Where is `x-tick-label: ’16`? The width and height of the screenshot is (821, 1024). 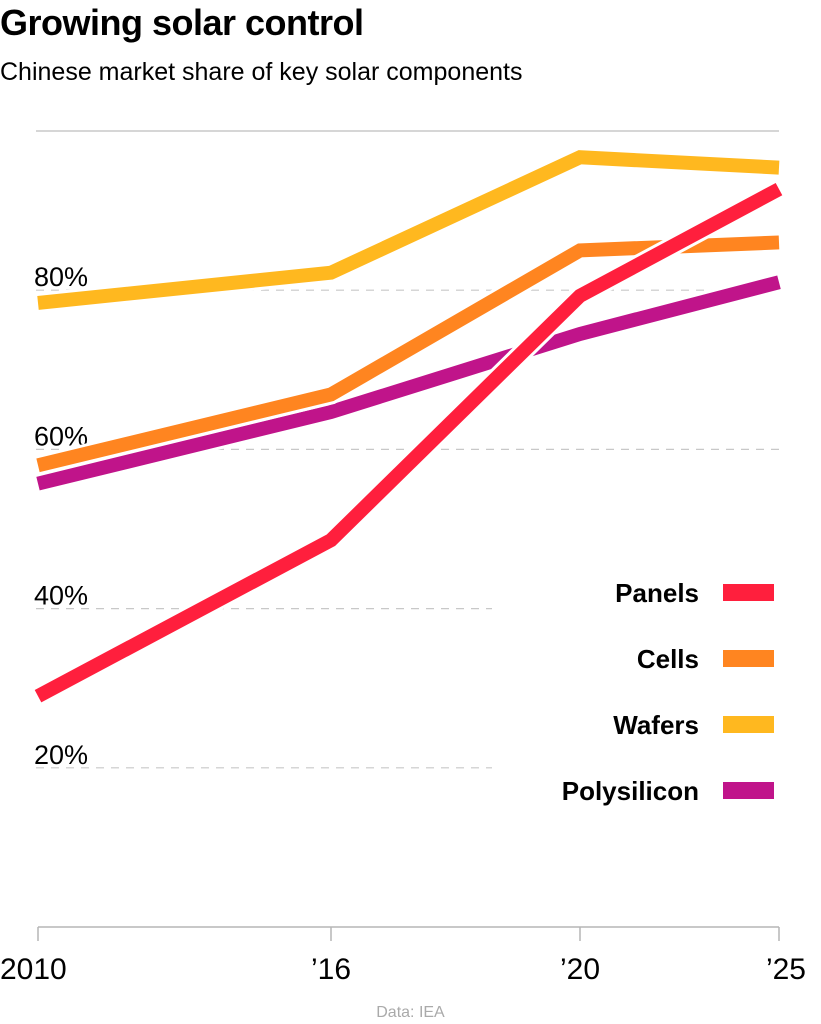
x-tick-label: ’16 is located at coordinates (331, 969).